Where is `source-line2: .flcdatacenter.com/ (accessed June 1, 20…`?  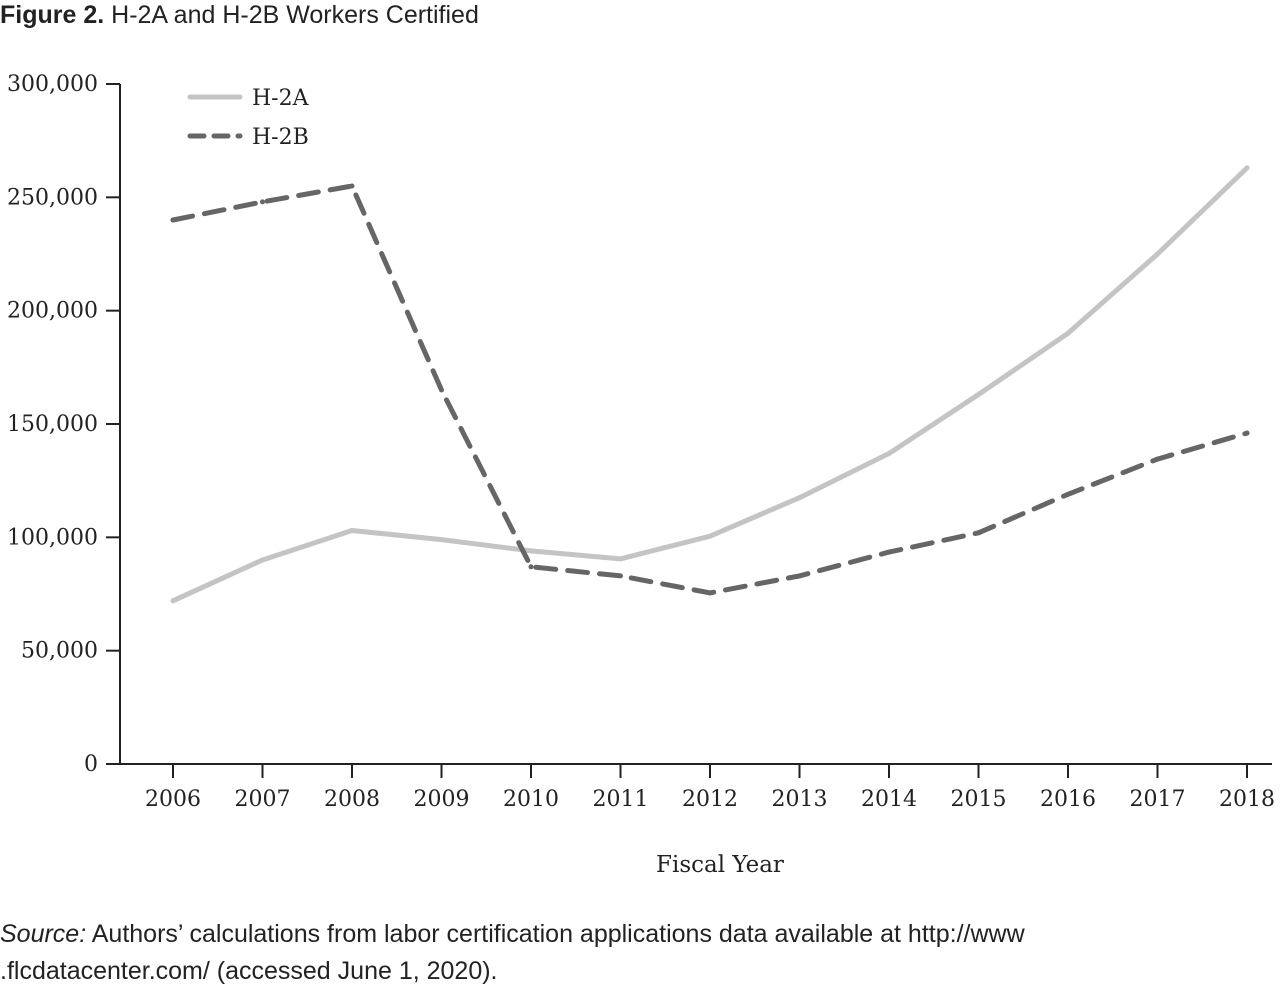 source-line2: .flcdatacenter.com/ (accessed June 1, 20… is located at coordinates (249, 971).